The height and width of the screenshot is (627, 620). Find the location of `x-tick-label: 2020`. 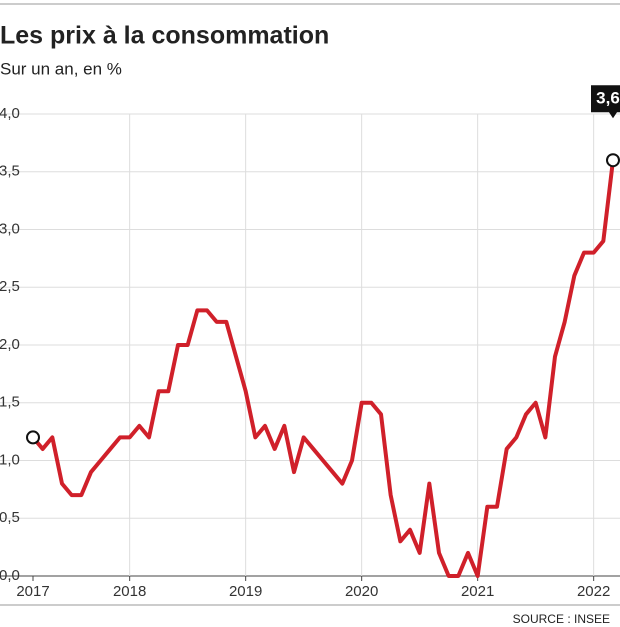

x-tick-label: 2020 is located at coordinates (361, 591).